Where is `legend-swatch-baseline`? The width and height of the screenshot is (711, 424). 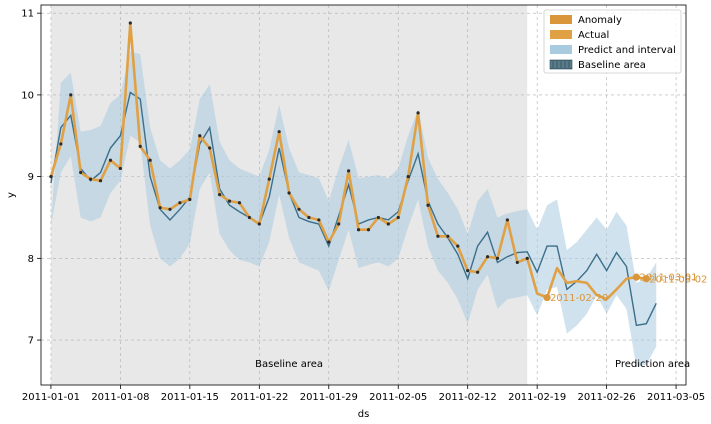 legend-swatch-baseline is located at coordinates (561, 64).